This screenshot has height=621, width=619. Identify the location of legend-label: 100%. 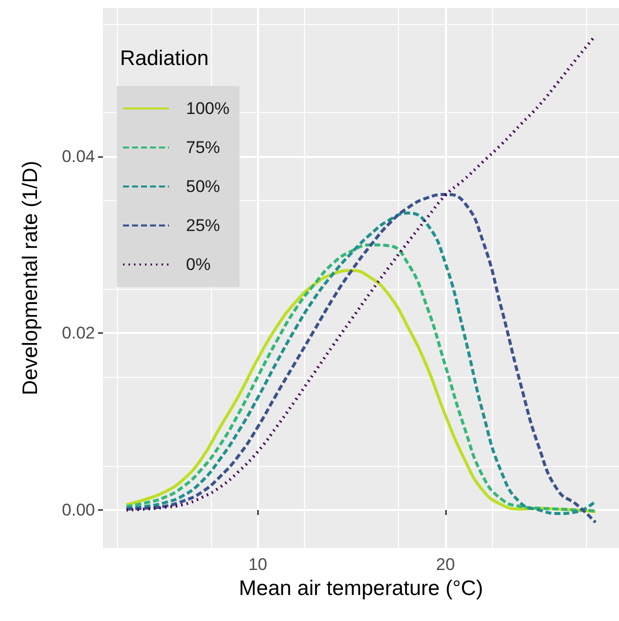
(208, 108).